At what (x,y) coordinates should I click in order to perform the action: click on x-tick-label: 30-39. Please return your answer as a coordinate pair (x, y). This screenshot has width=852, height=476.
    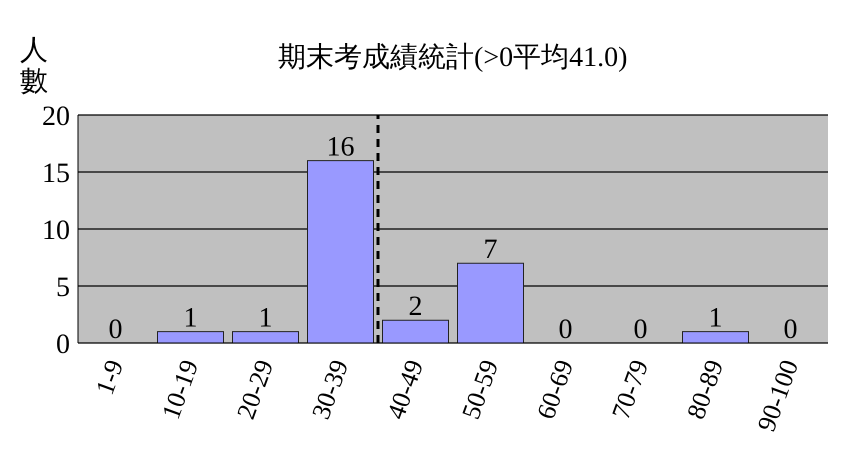
    Looking at the image, I should click on (330, 389).